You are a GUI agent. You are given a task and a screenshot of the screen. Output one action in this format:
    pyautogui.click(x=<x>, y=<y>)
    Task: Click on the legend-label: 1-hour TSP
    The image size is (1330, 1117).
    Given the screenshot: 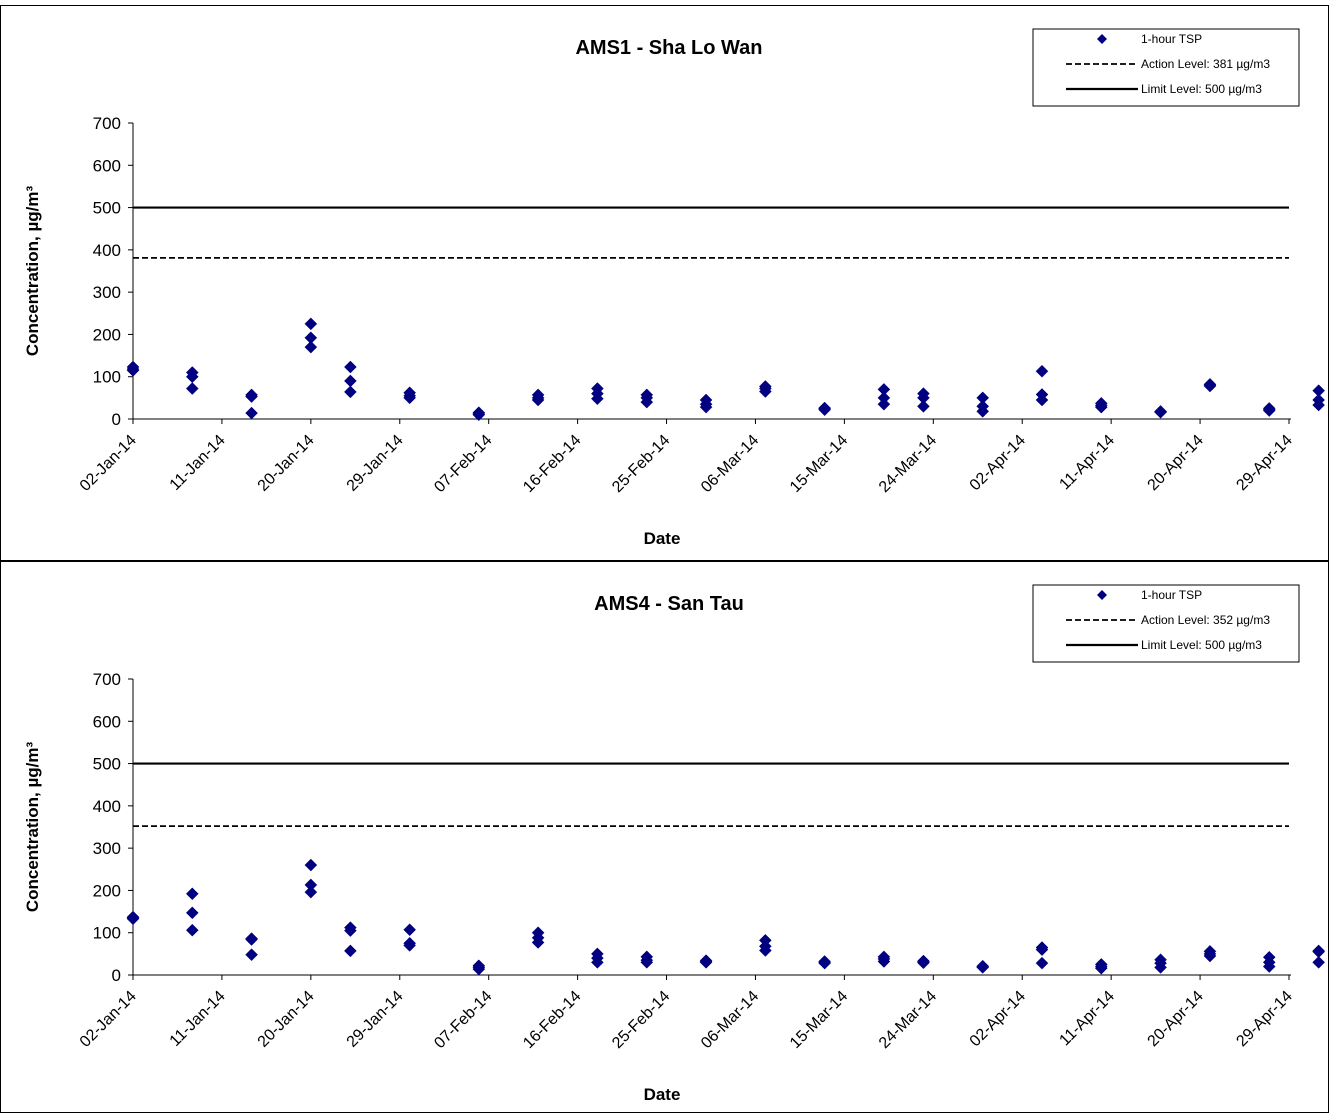 What is the action you would take?
    pyautogui.click(x=1171, y=39)
    